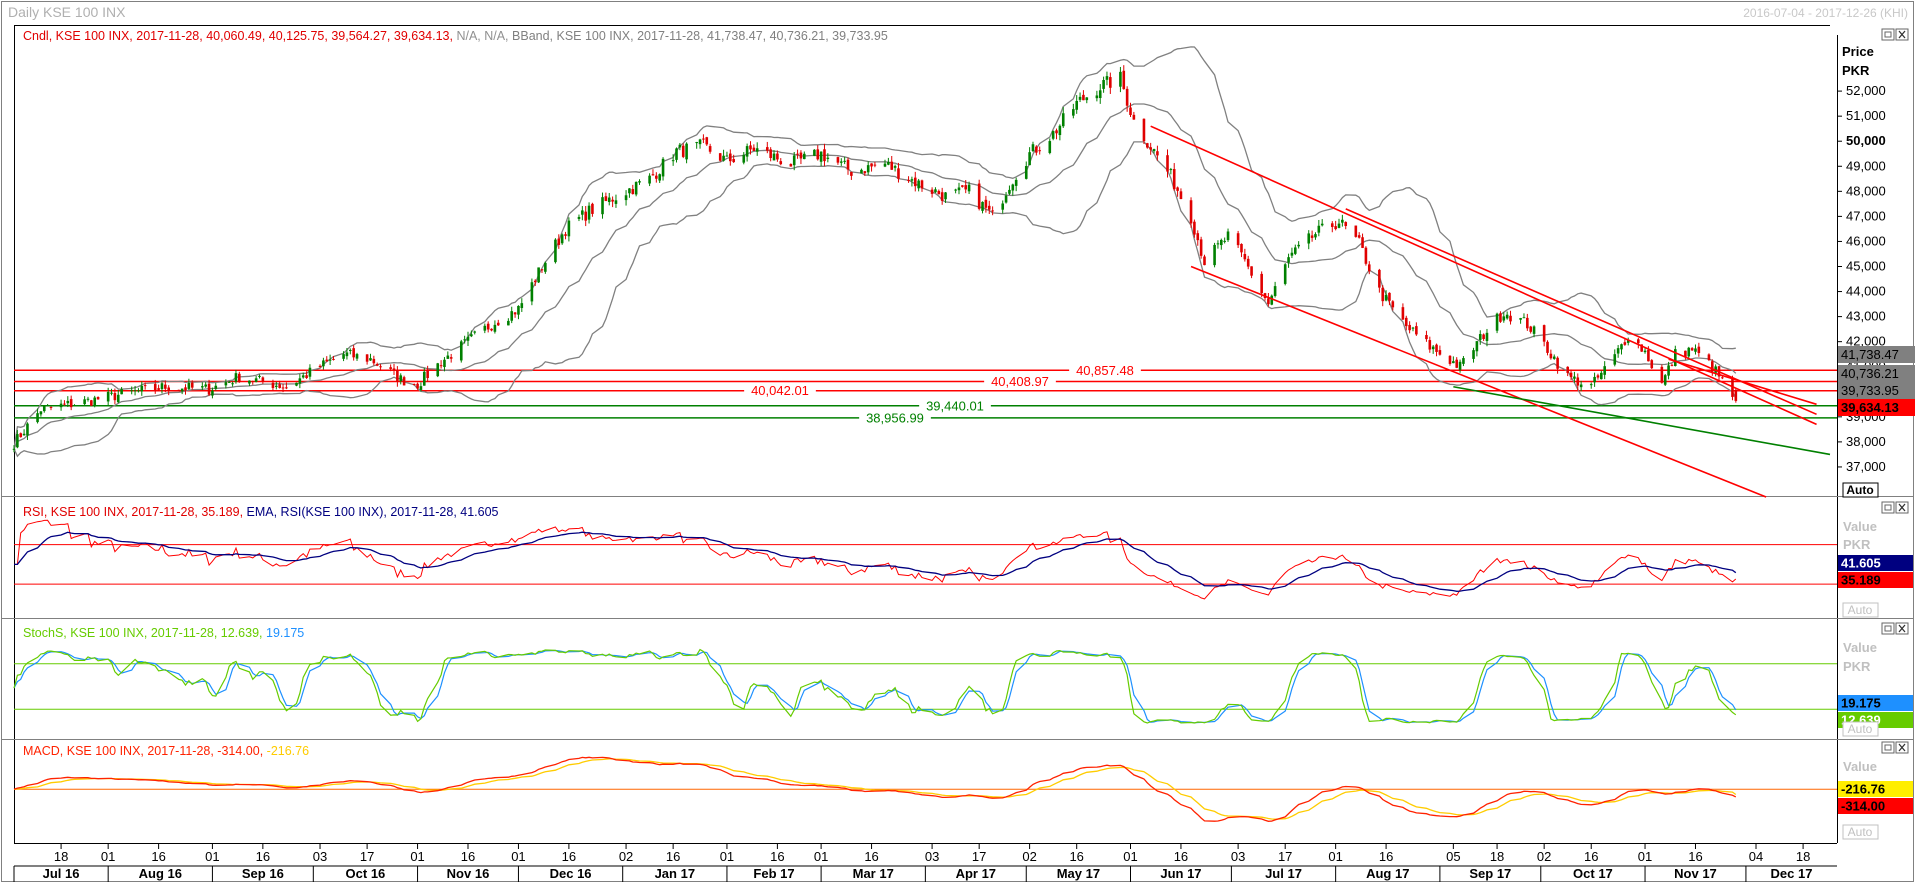 The width and height of the screenshot is (1915, 883). What do you see at coordinates (1902, 747) in the screenshot?
I see `macd-pane-close-button` at bounding box center [1902, 747].